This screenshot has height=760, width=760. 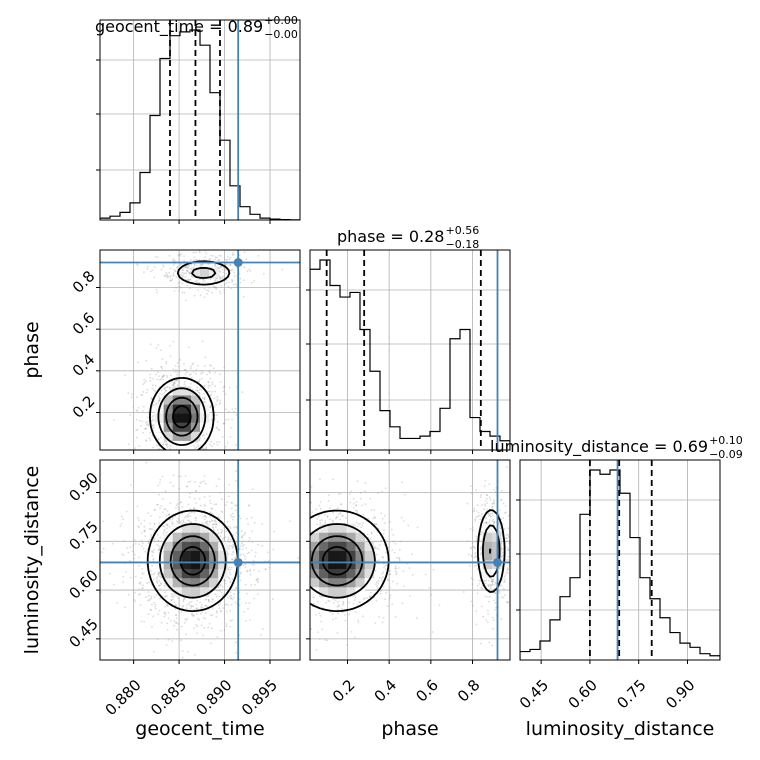 I want to click on x-tick-label: 0.8, so click(x=469, y=691).